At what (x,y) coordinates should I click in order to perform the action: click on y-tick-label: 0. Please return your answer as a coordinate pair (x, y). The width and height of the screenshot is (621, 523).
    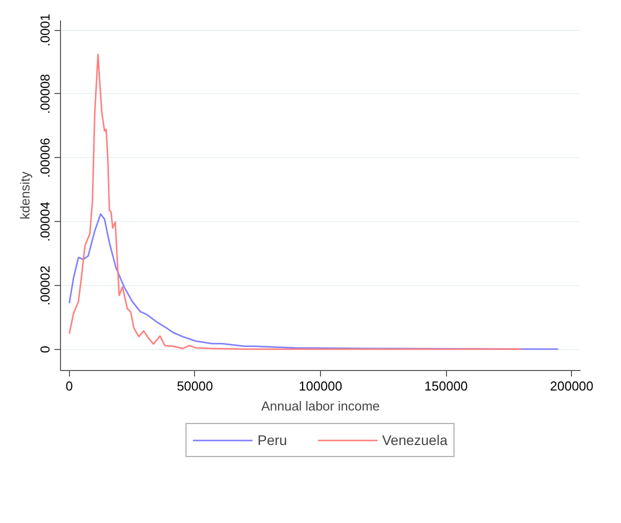
    Looking at the image, I should click on (45, 350).